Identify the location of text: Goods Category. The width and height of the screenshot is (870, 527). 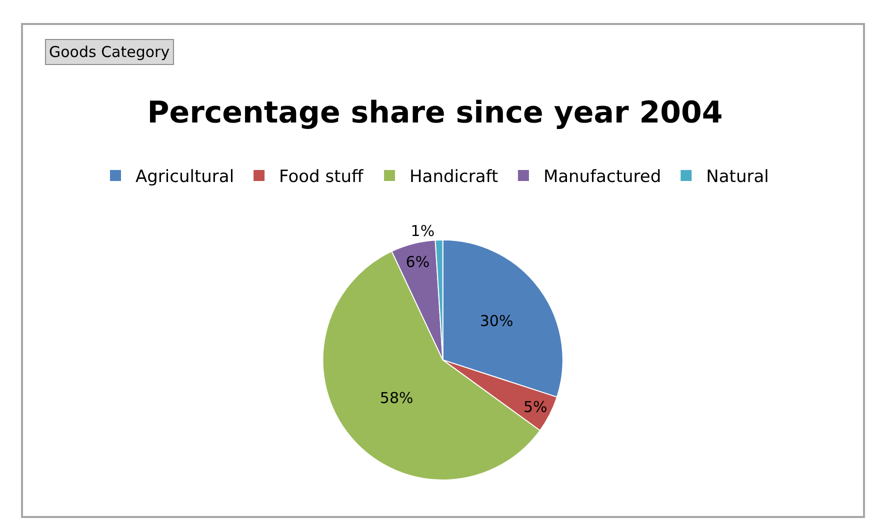
(109, 52).